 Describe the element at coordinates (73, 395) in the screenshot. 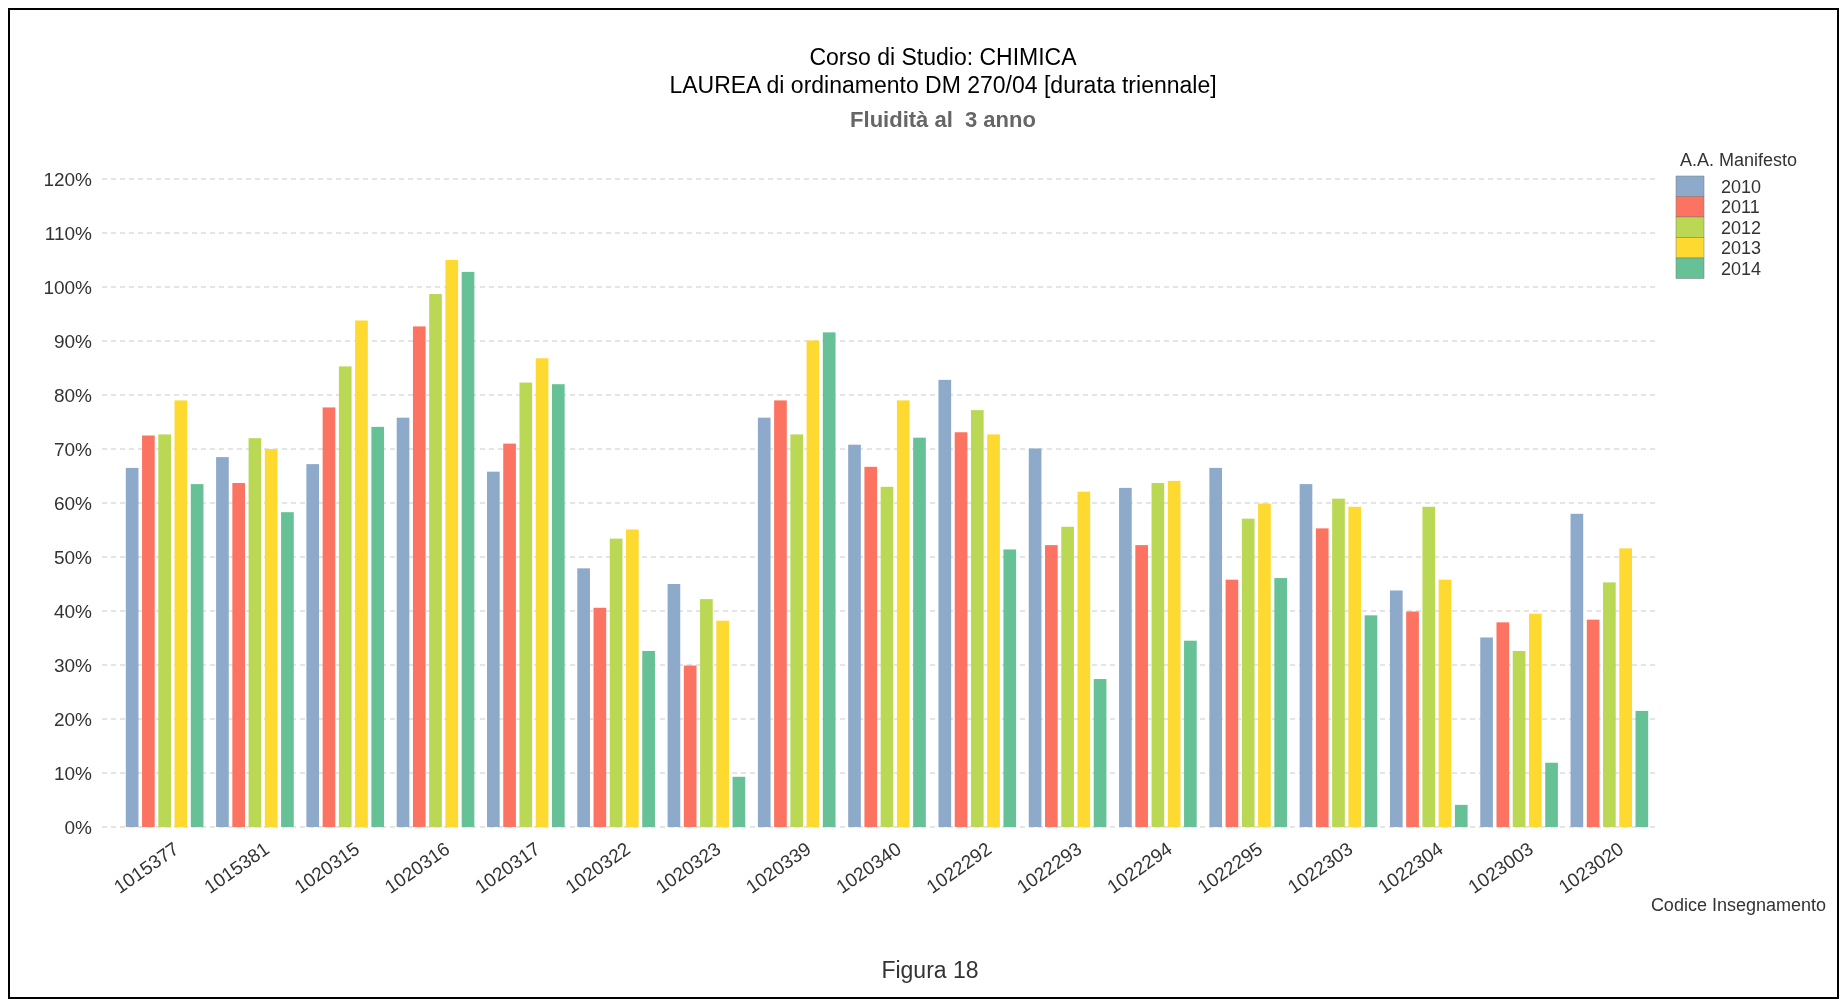

I see `y-tick-label: 80%` at that location.